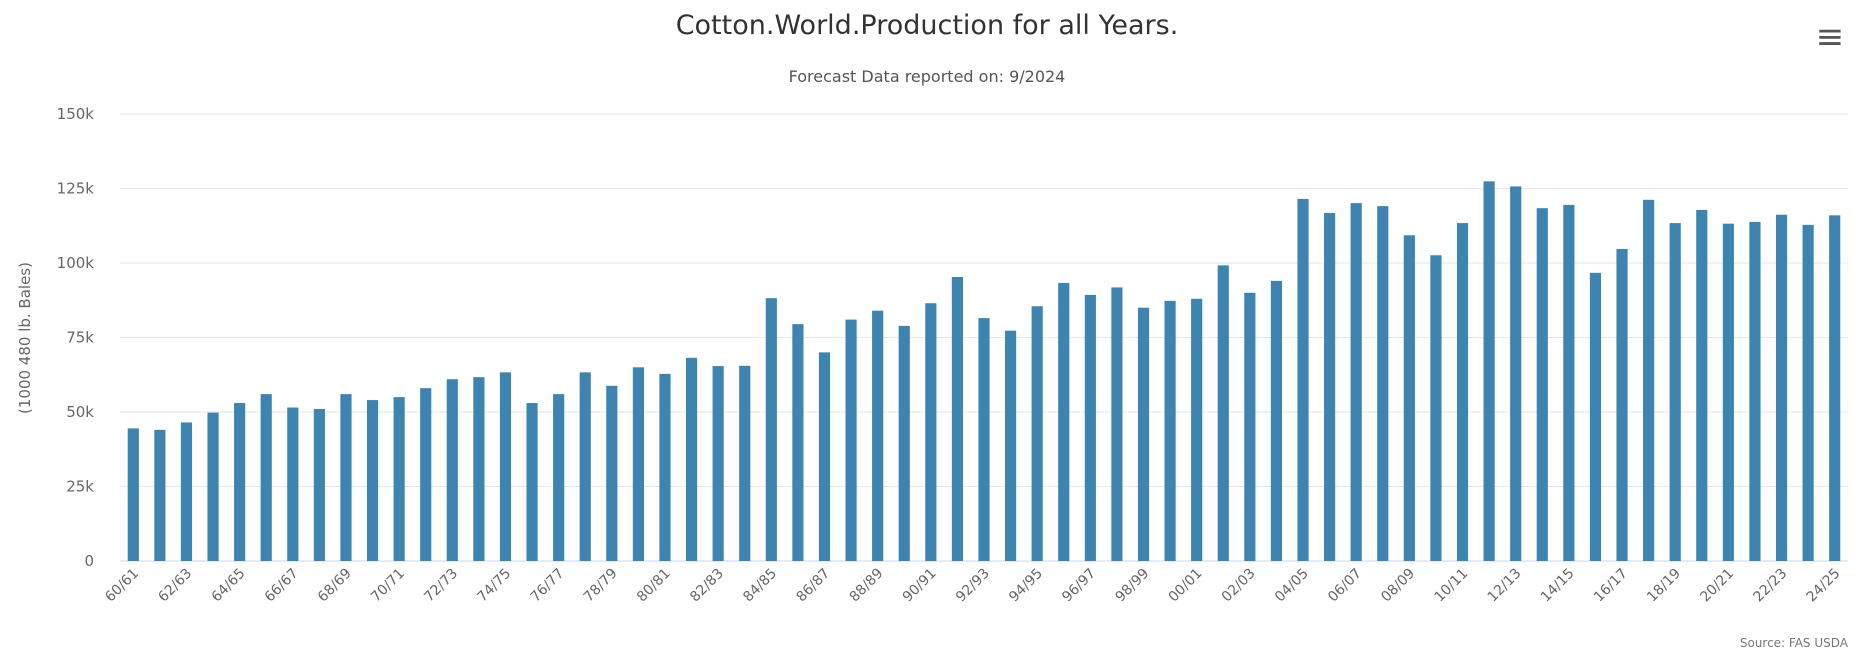 This screenshot has width=1854, height=652. Describe the element at coordinates (760, 586) in the screenshot. I see `x-tick-label: 84/85` at that location.